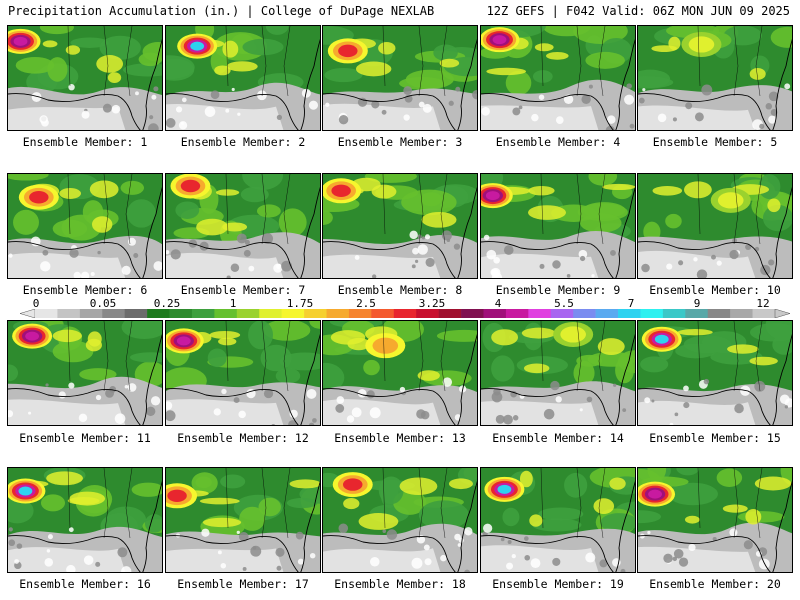 The image size is (800, 600). What do you see at coordinates (782, 313) in the screenshot?
I see `colorbar-right-arrow` at bounding box center [782, 313].